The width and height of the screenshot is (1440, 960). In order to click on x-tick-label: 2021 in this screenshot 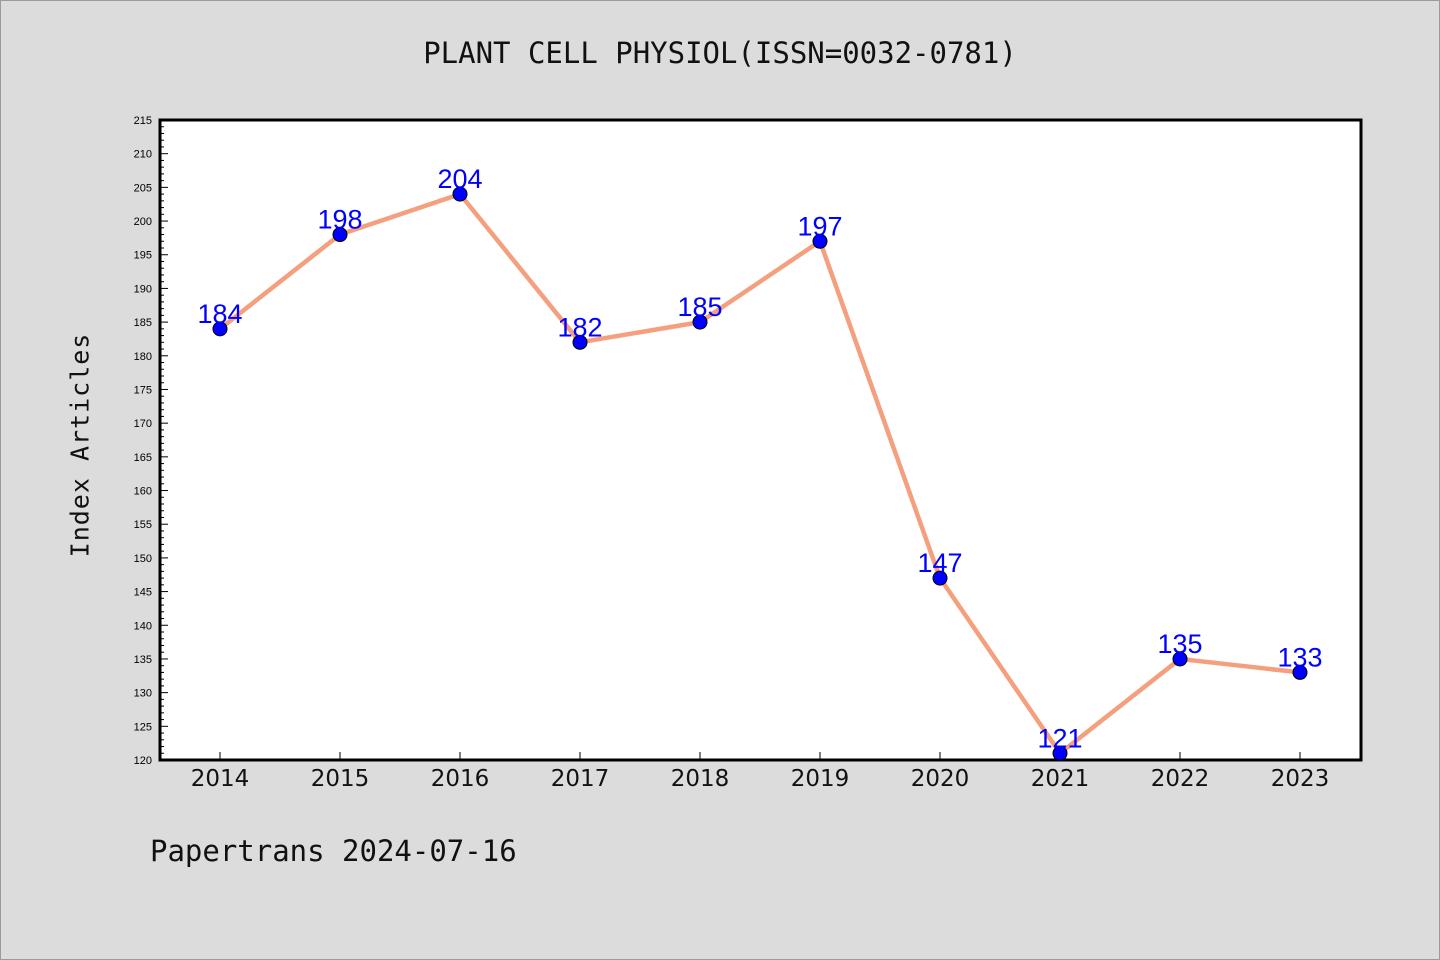, I will do `click(1060, 779)`.